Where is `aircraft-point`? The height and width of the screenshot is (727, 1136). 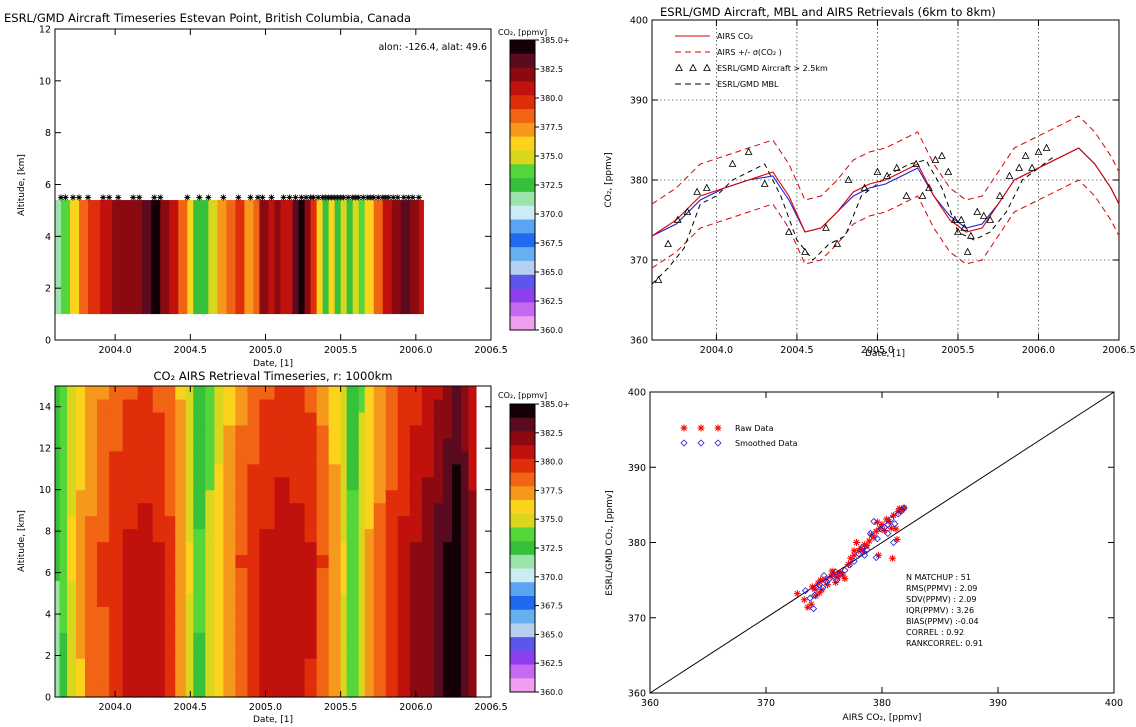 aircraft-point is located at coordinates (1019, 167).